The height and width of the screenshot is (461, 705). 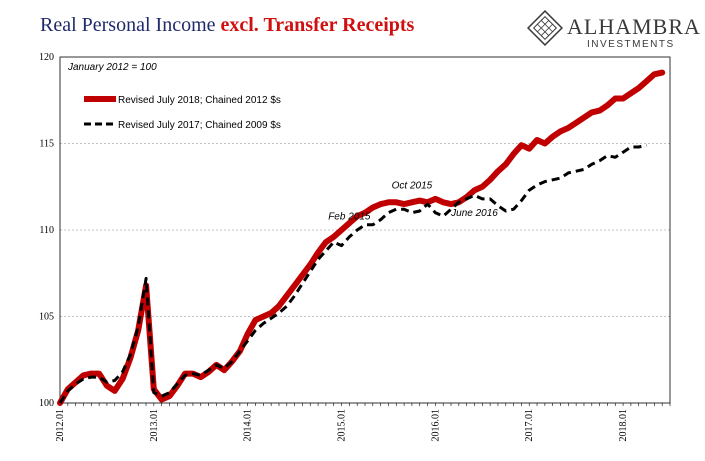 I want to click on y-tick-label: 105, so click(x=46, y=317).